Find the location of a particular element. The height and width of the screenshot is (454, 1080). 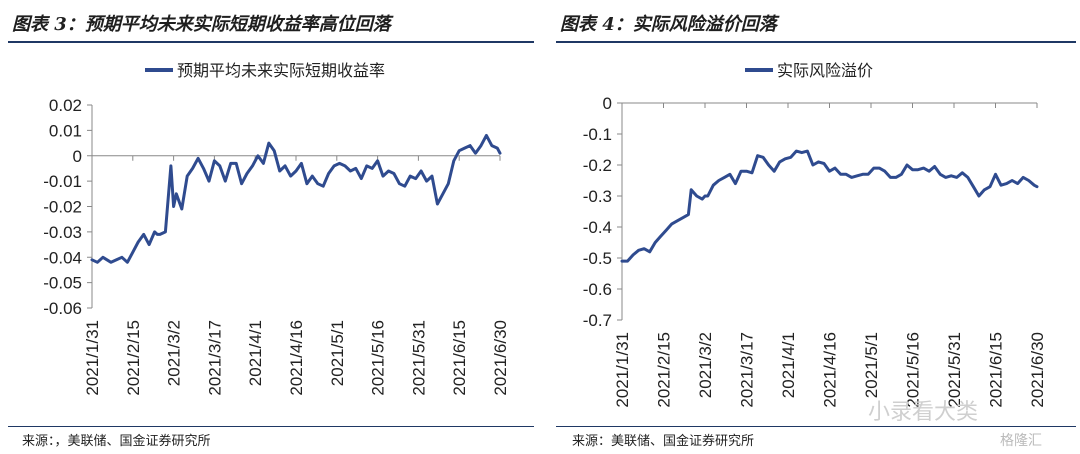

y-tick-label: -0.01 is located at coordinates (62, 181).